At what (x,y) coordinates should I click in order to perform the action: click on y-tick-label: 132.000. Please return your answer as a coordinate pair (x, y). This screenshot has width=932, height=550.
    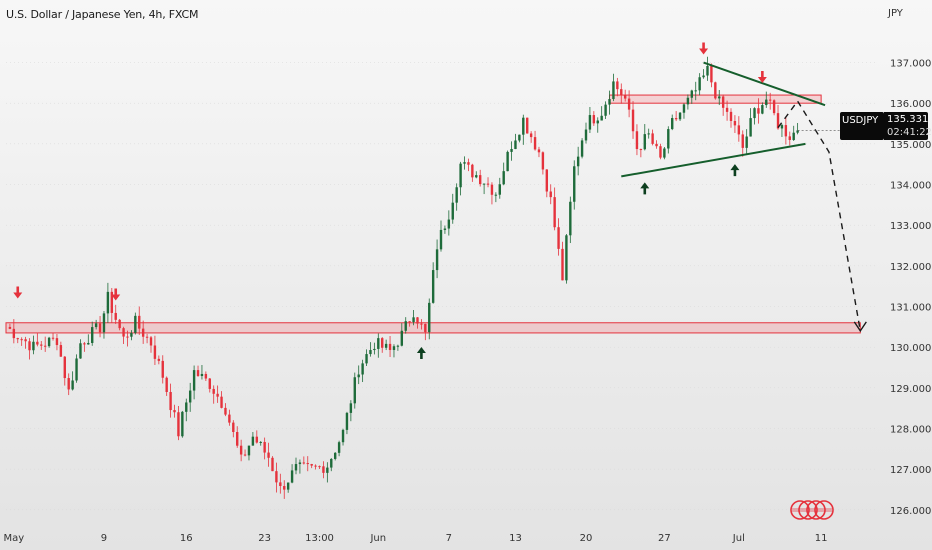
    Looking at the image, I should click on (910, 267).